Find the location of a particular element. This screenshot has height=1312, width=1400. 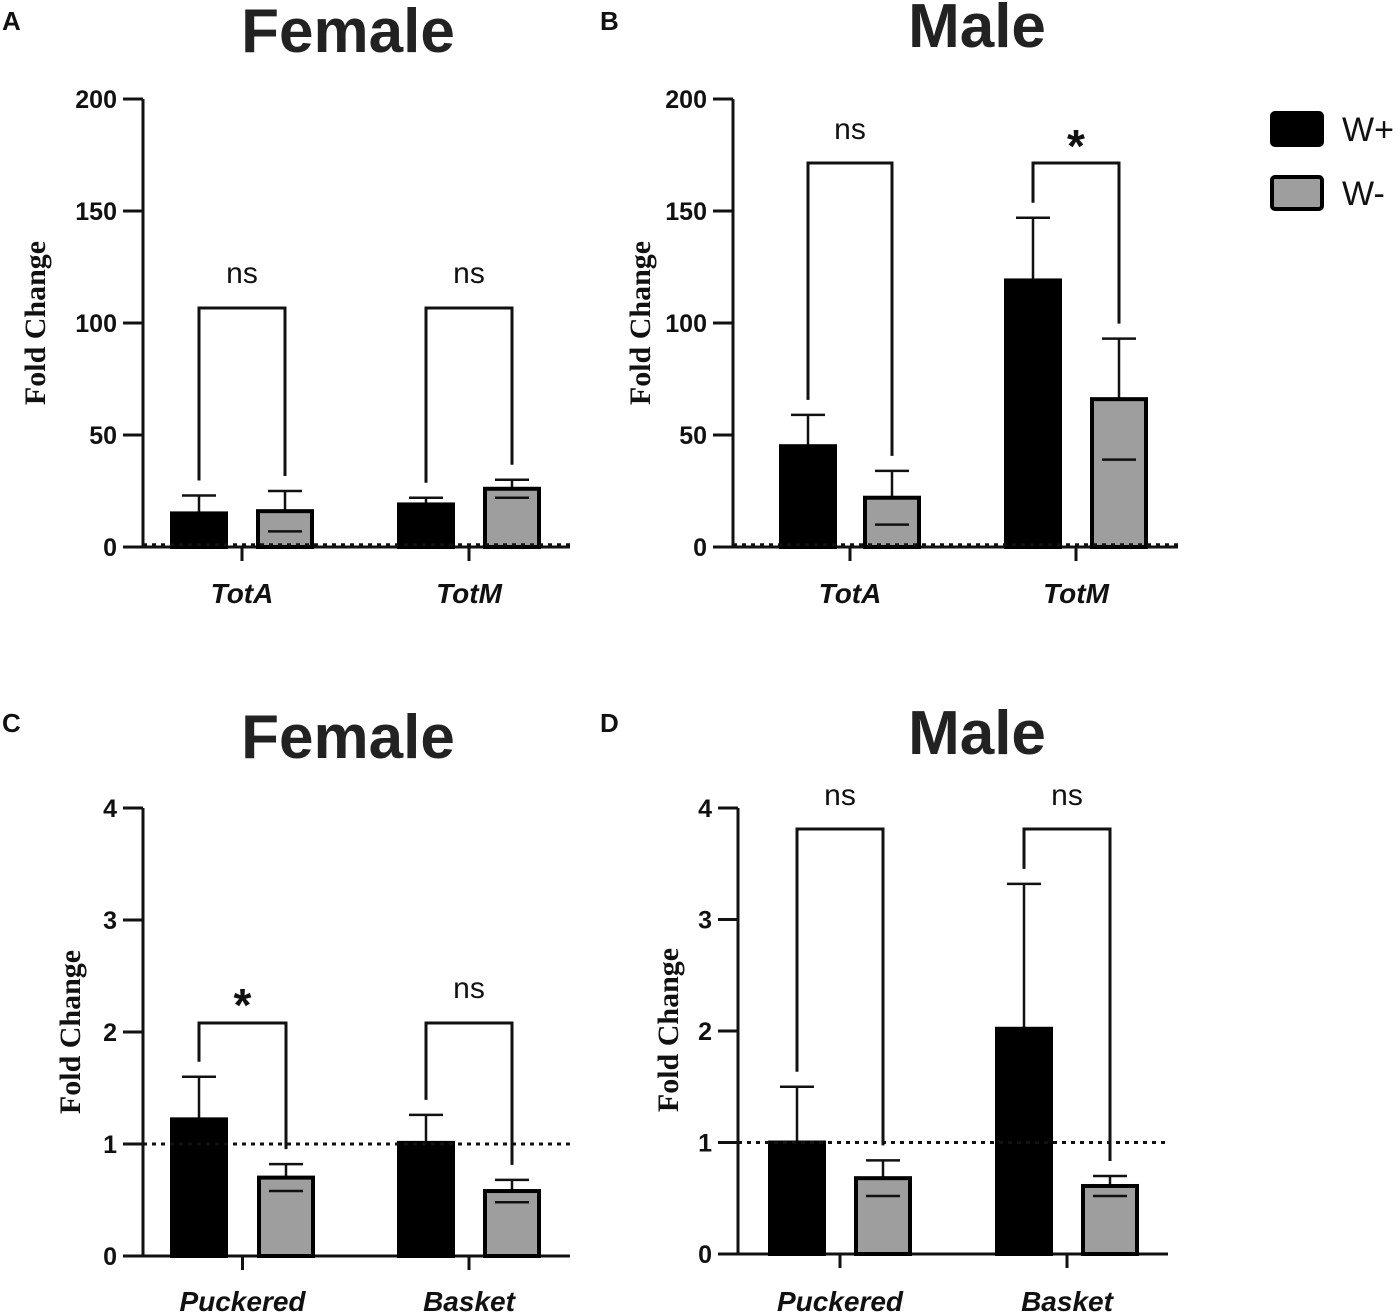

legend-label: W+ is located at coordinates (1368, 130).